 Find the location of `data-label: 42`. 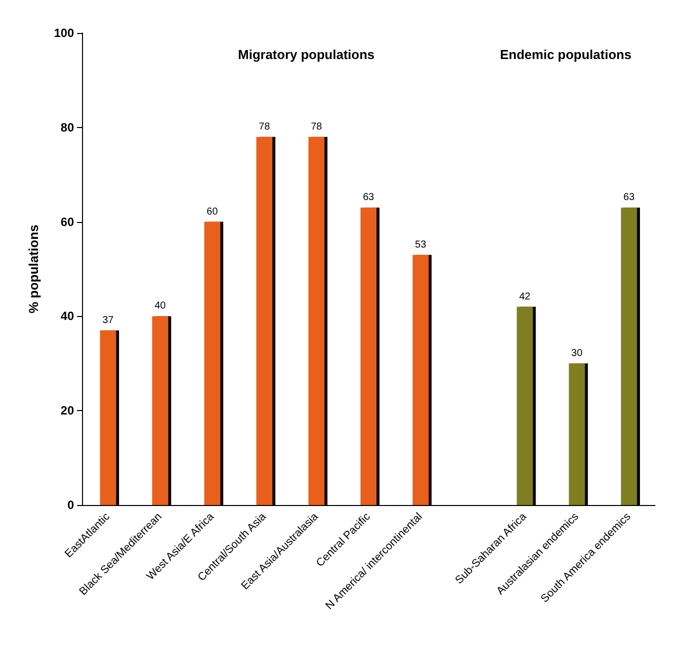

data-label: 42 is located at coordinates (525, 296).